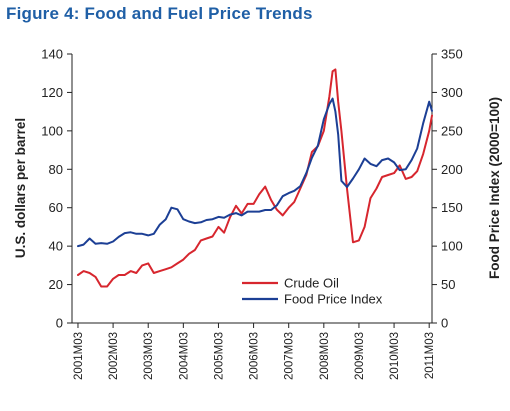  I want to click on right-tick-label: 300, so click(452, 92).